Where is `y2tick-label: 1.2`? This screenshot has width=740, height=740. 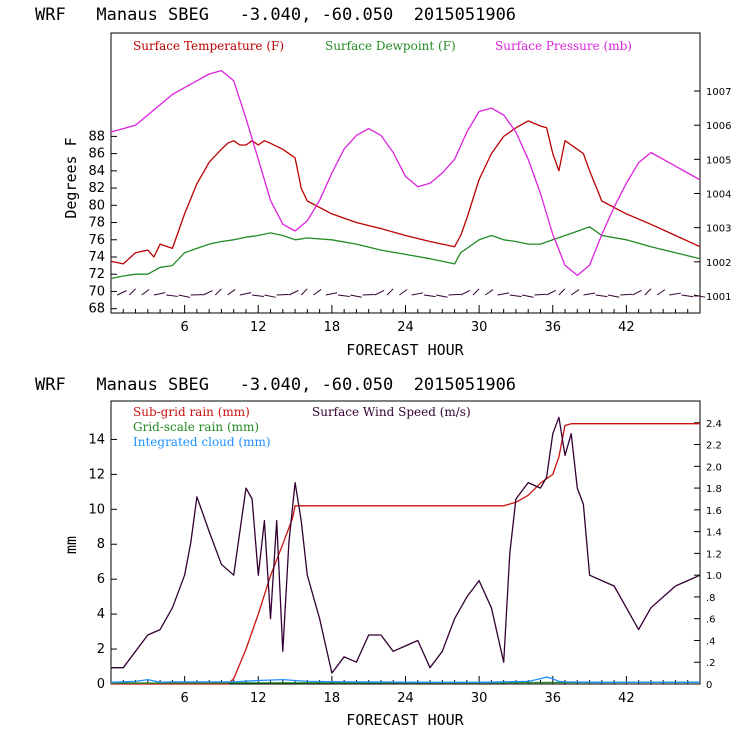 y2tick-label: 1.2 is located at coordinates (714, 554).